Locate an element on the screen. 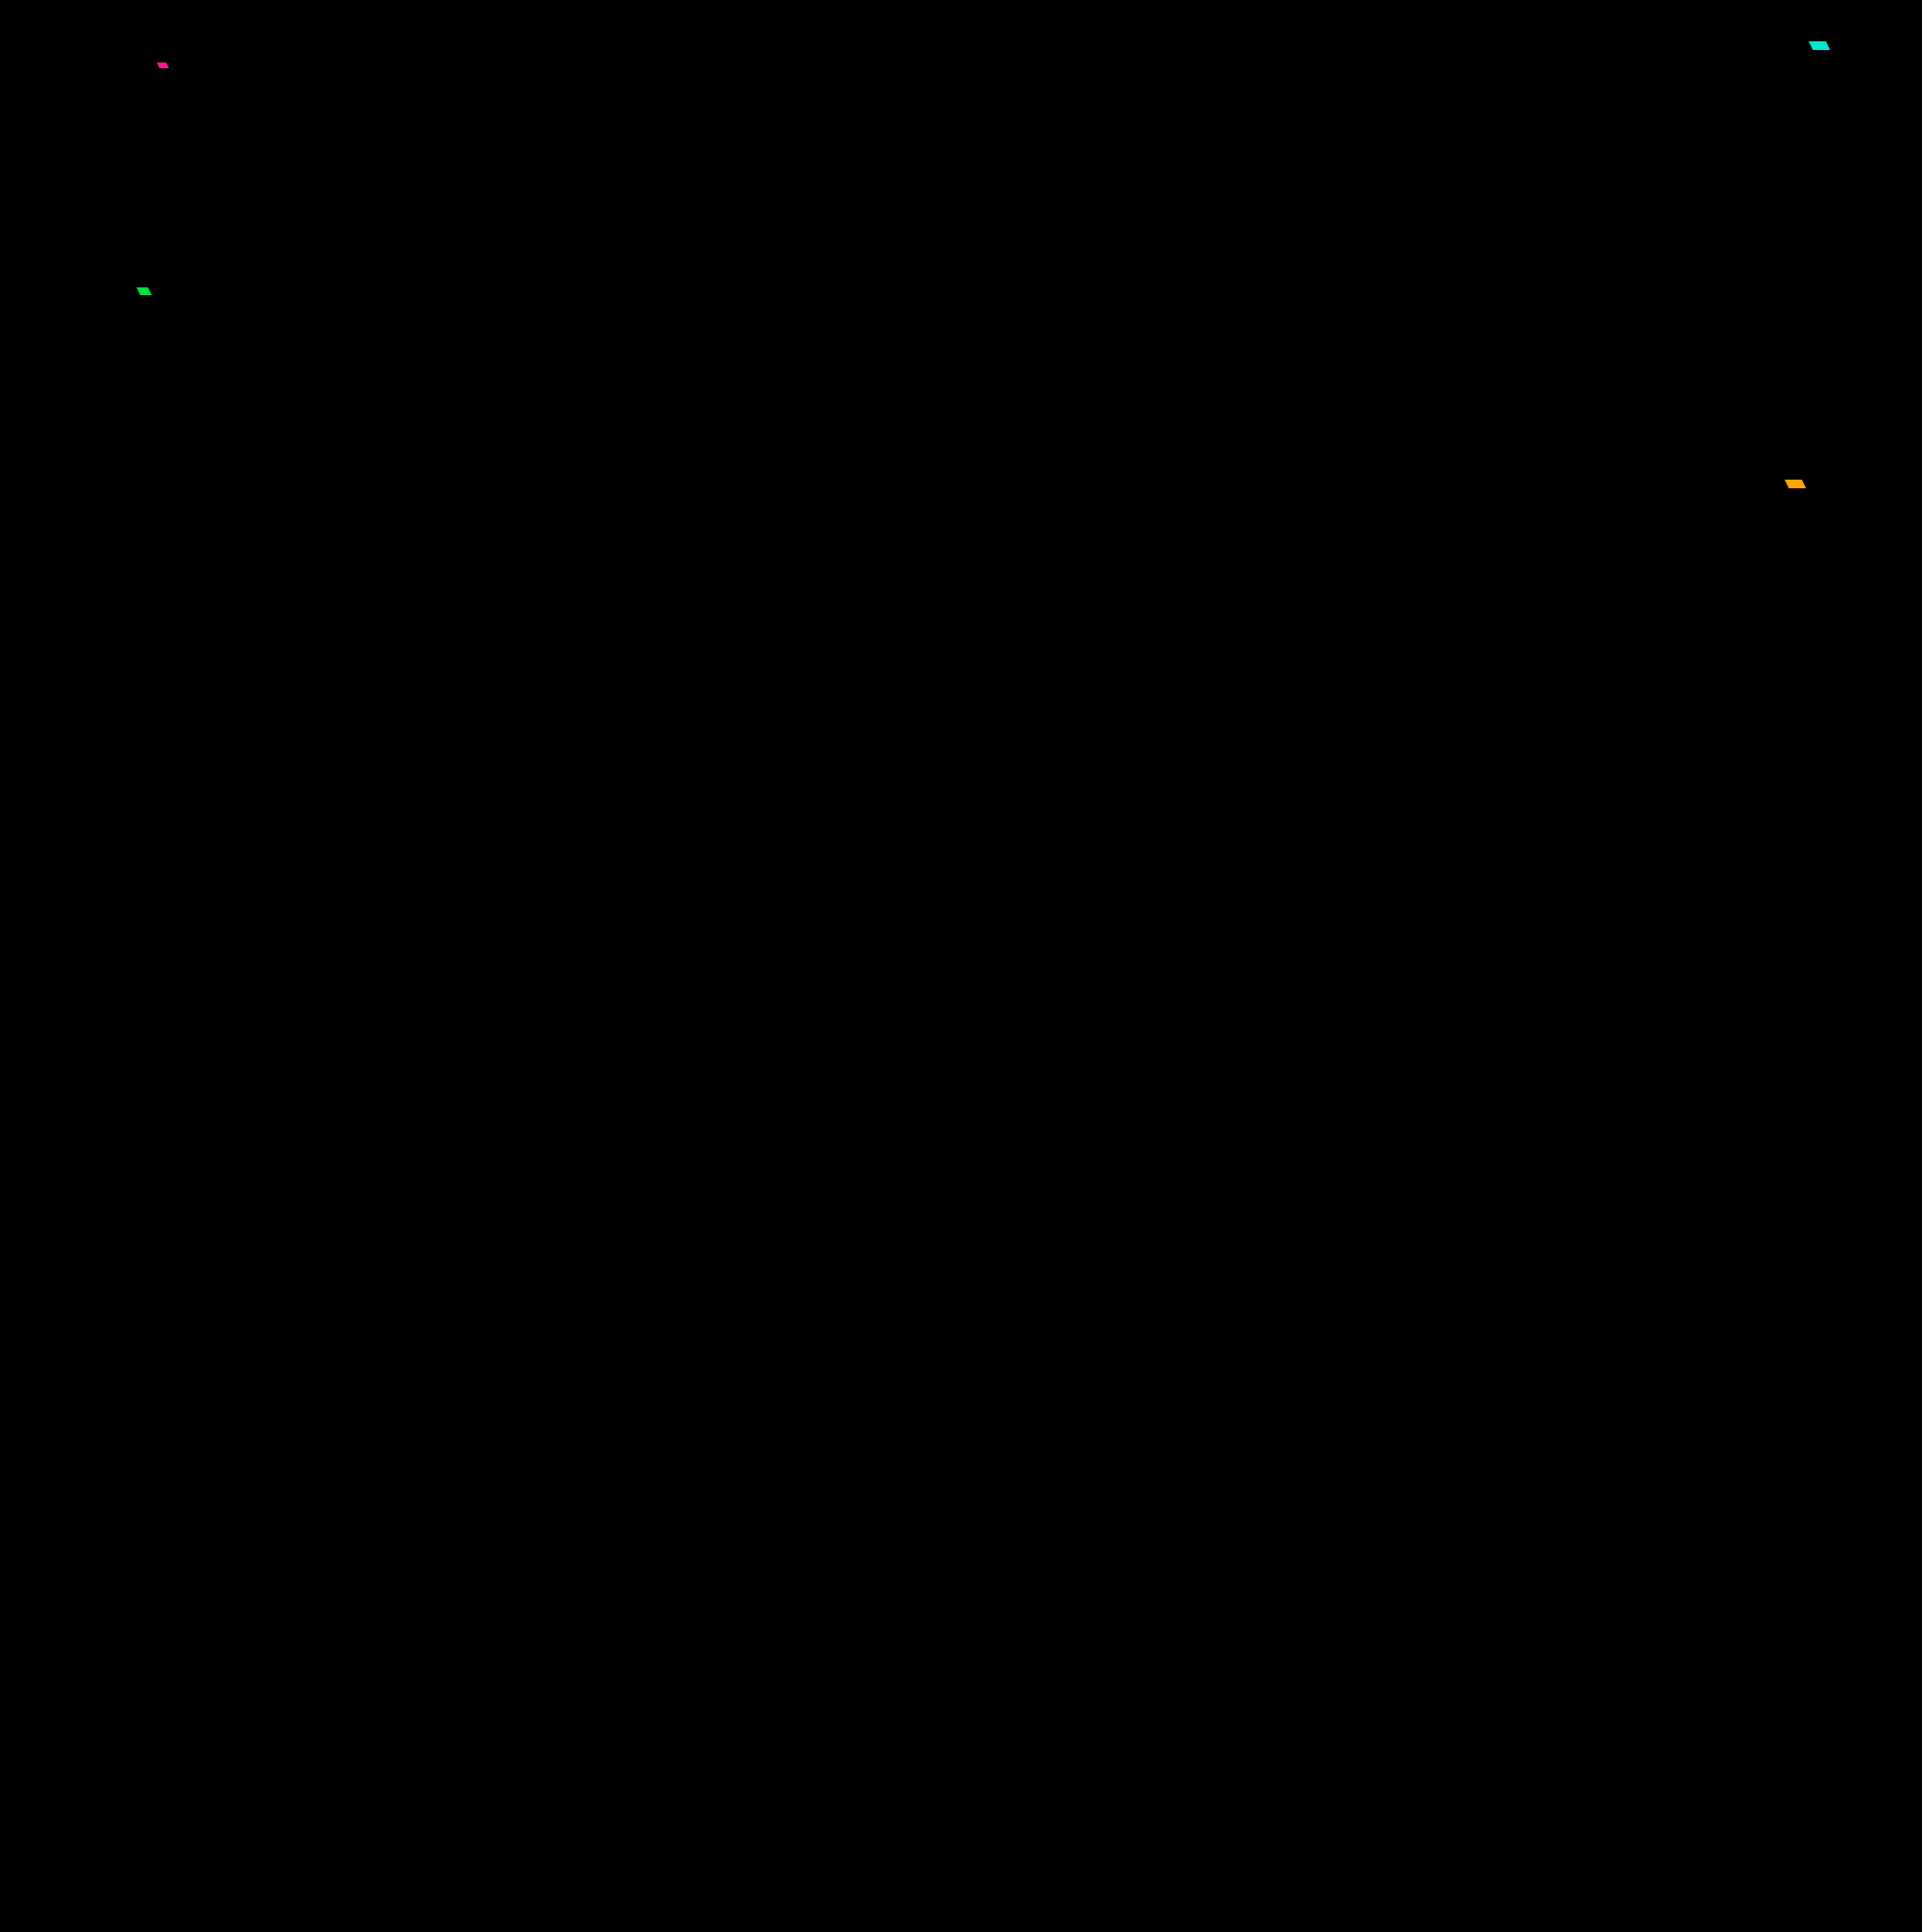  pink-paint-stroke is located at coordinates (163, 65).